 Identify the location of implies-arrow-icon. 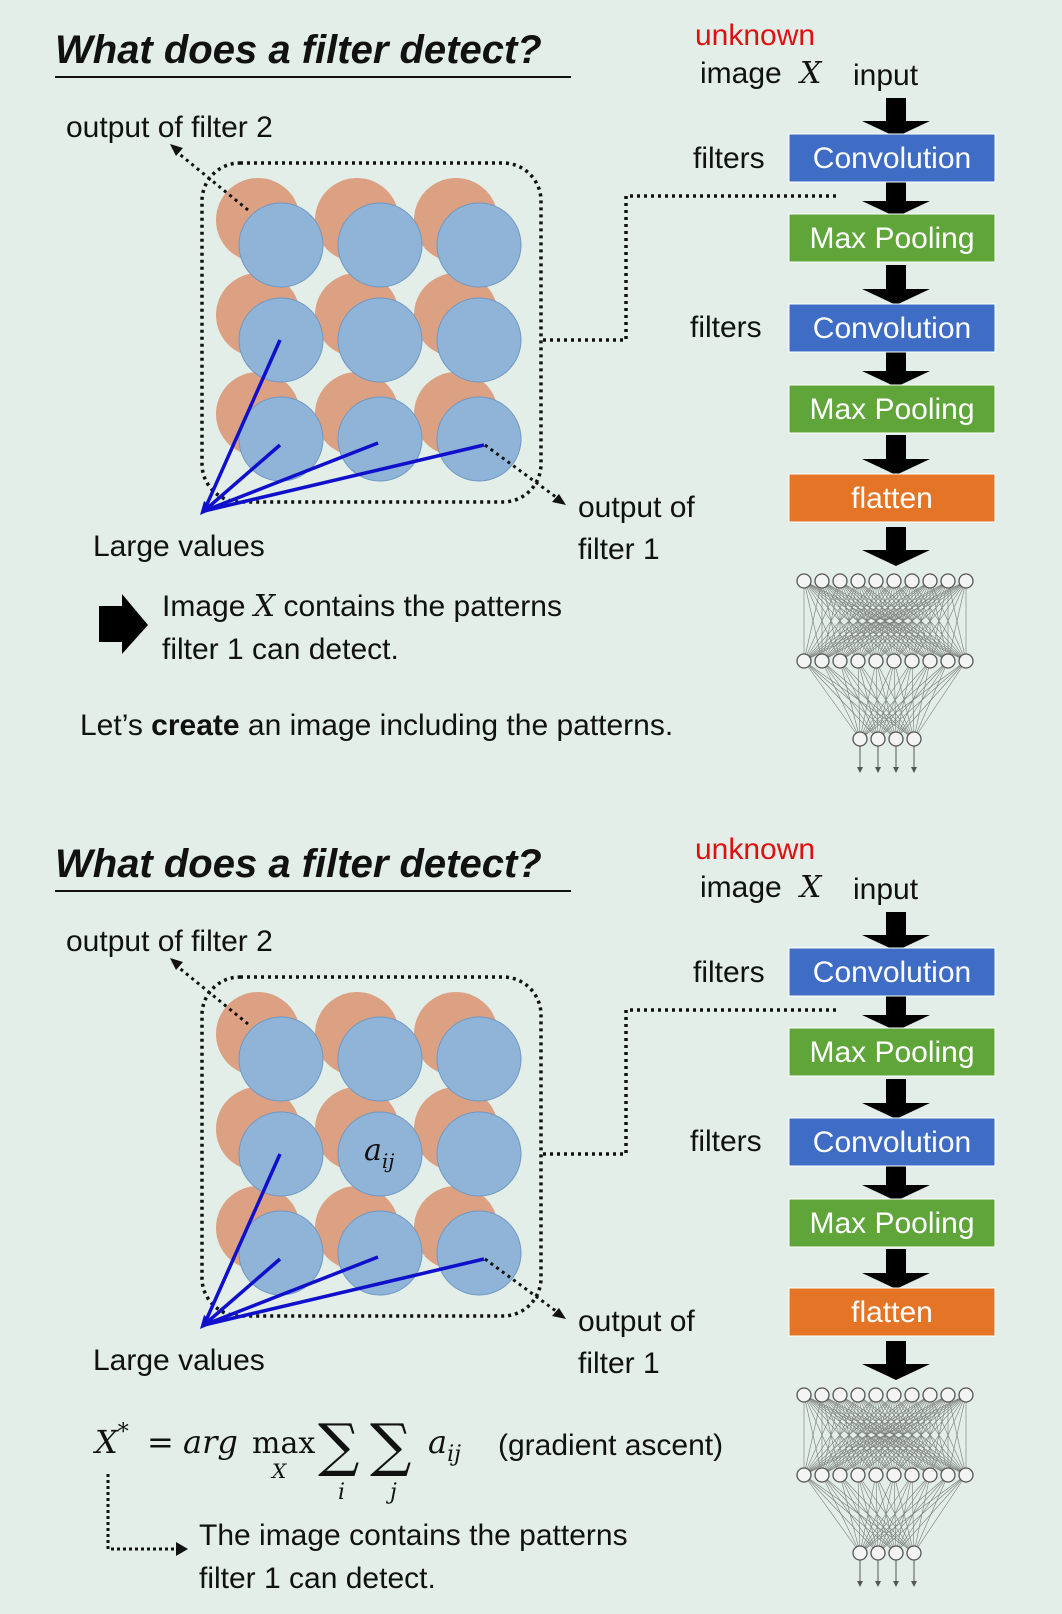
(123, 624).